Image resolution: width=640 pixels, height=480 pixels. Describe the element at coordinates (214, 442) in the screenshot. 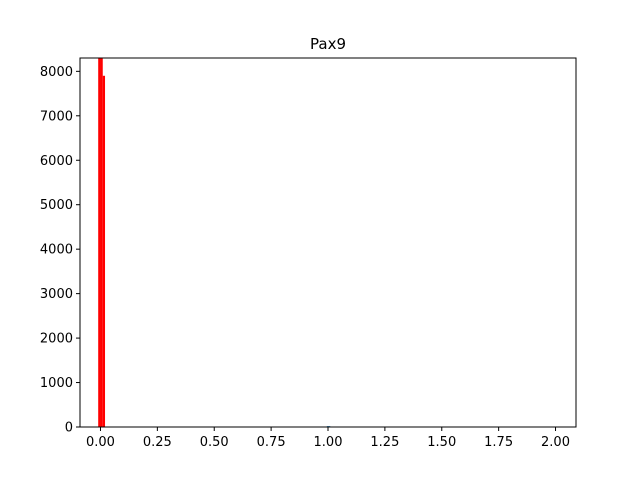

I see `x-tick-label: 0.50` at that location.